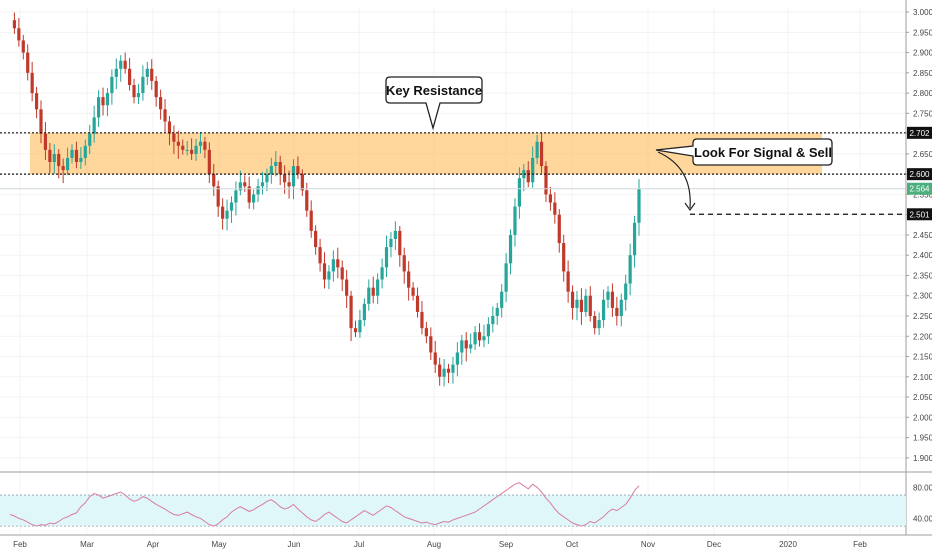 The height and width of the screenshot is (550, 932). I want to click on price-tick-label: 3.000, so click(922, 12).